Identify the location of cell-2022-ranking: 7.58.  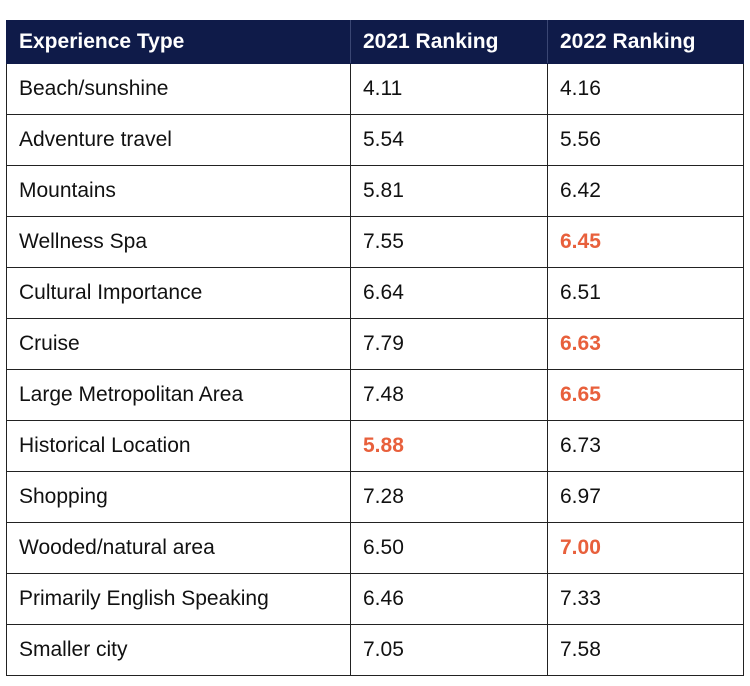
(645, 650).